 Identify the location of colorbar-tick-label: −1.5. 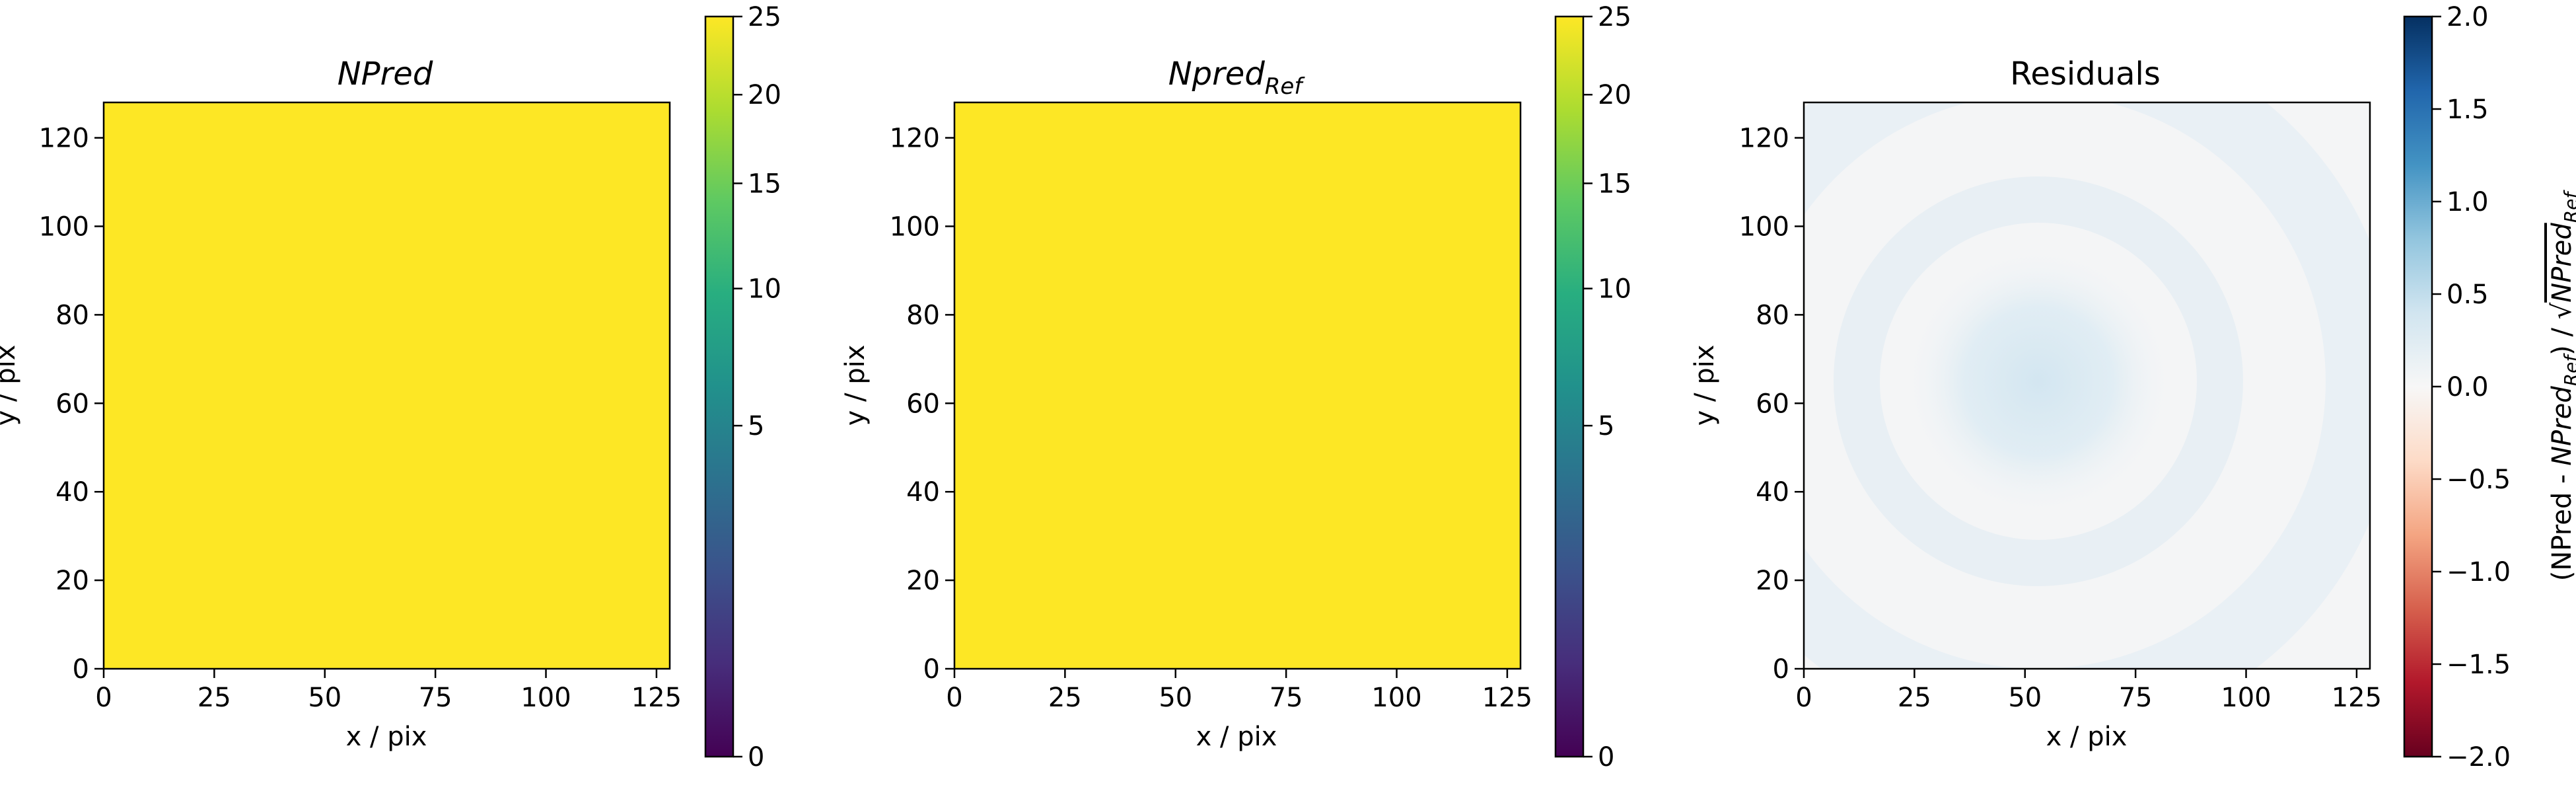
(2479, 665).